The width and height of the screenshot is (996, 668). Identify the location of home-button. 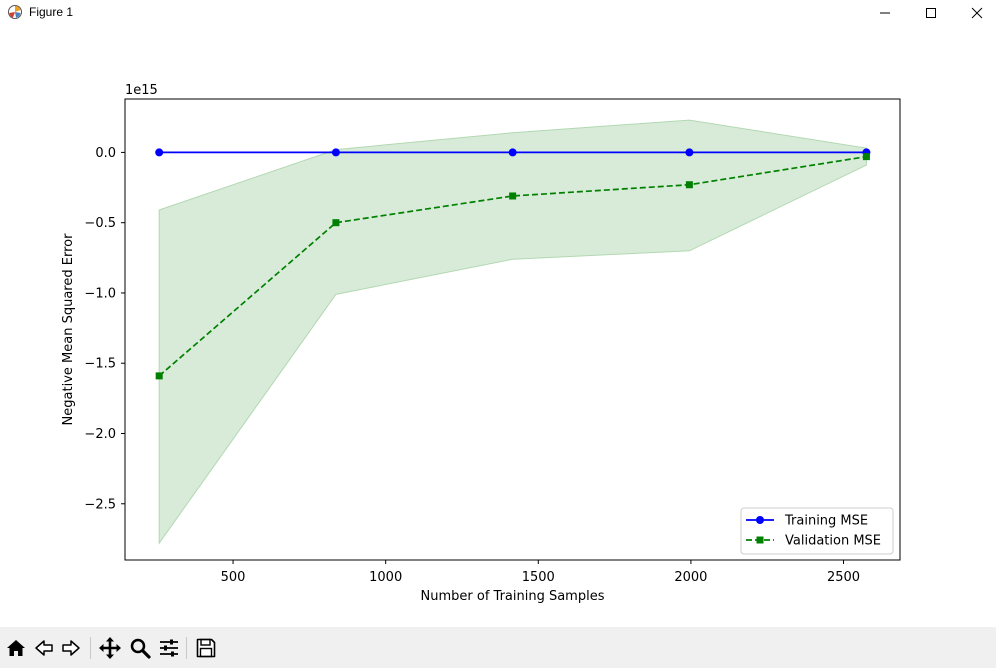
(16, 648).